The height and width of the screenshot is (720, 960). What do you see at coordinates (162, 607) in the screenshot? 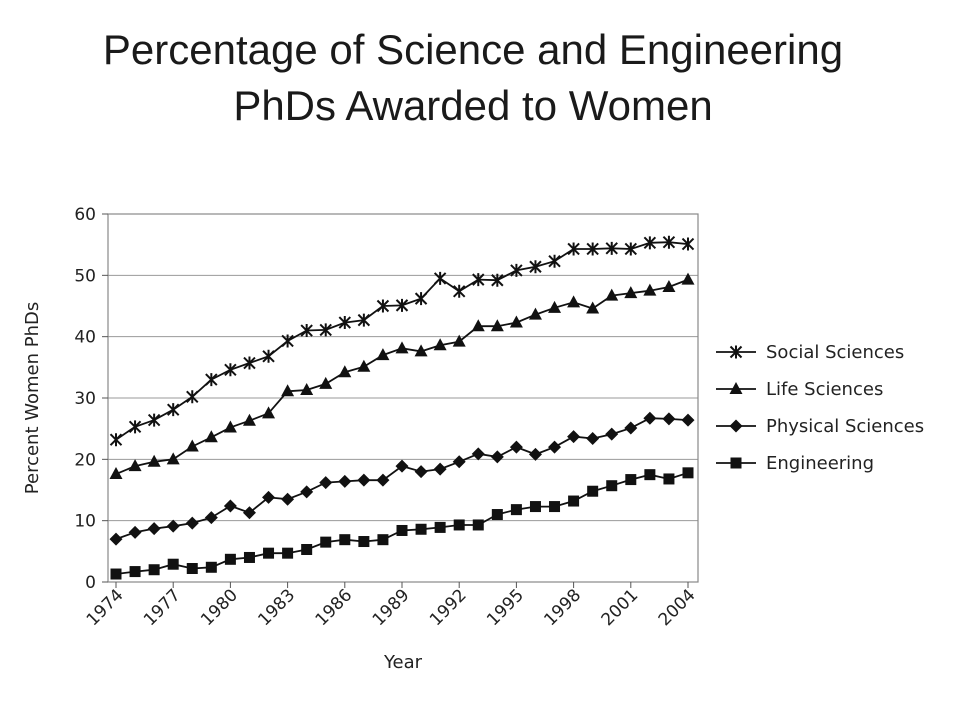
I see `x-tick-label: 1977` at bounding box center [162, 607].